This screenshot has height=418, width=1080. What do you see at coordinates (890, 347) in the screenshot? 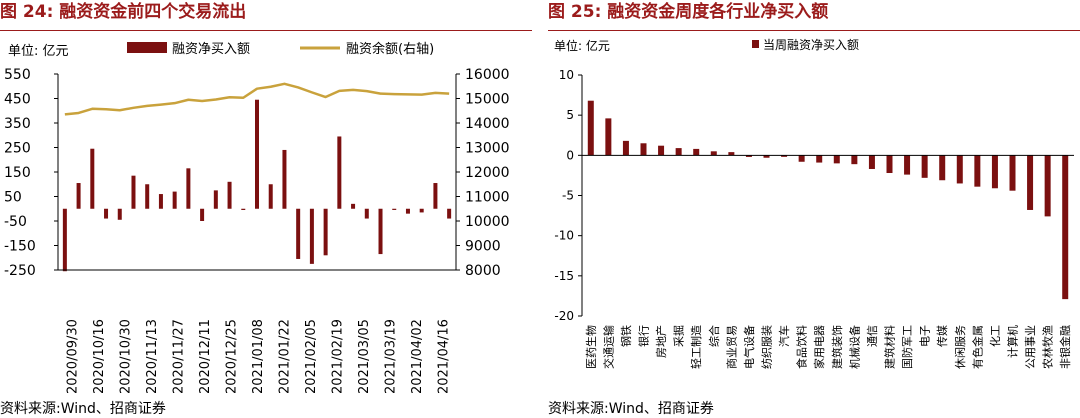
I see `right-category-label: 建筑材料` at bounding box center [890, 347].